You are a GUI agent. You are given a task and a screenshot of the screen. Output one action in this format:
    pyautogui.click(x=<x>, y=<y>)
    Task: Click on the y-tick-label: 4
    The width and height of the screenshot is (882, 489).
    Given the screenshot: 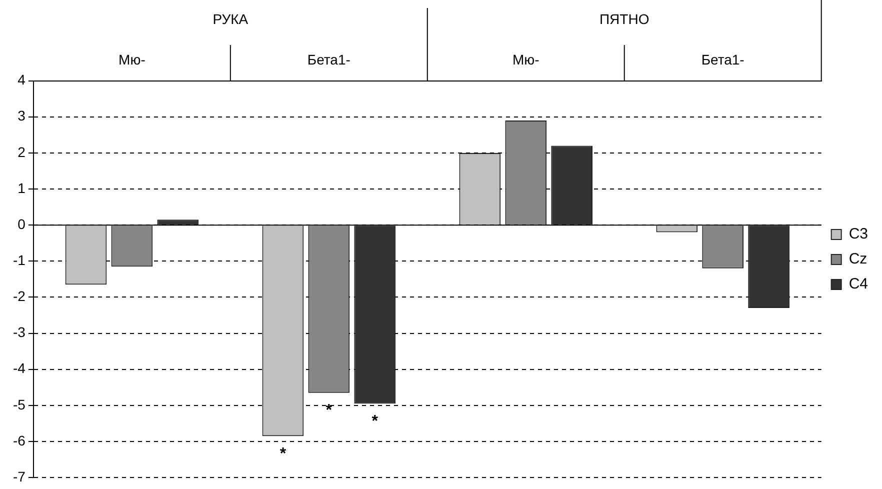 What is the action you would take?
    pyautogui.click(x=22, y=80)
    